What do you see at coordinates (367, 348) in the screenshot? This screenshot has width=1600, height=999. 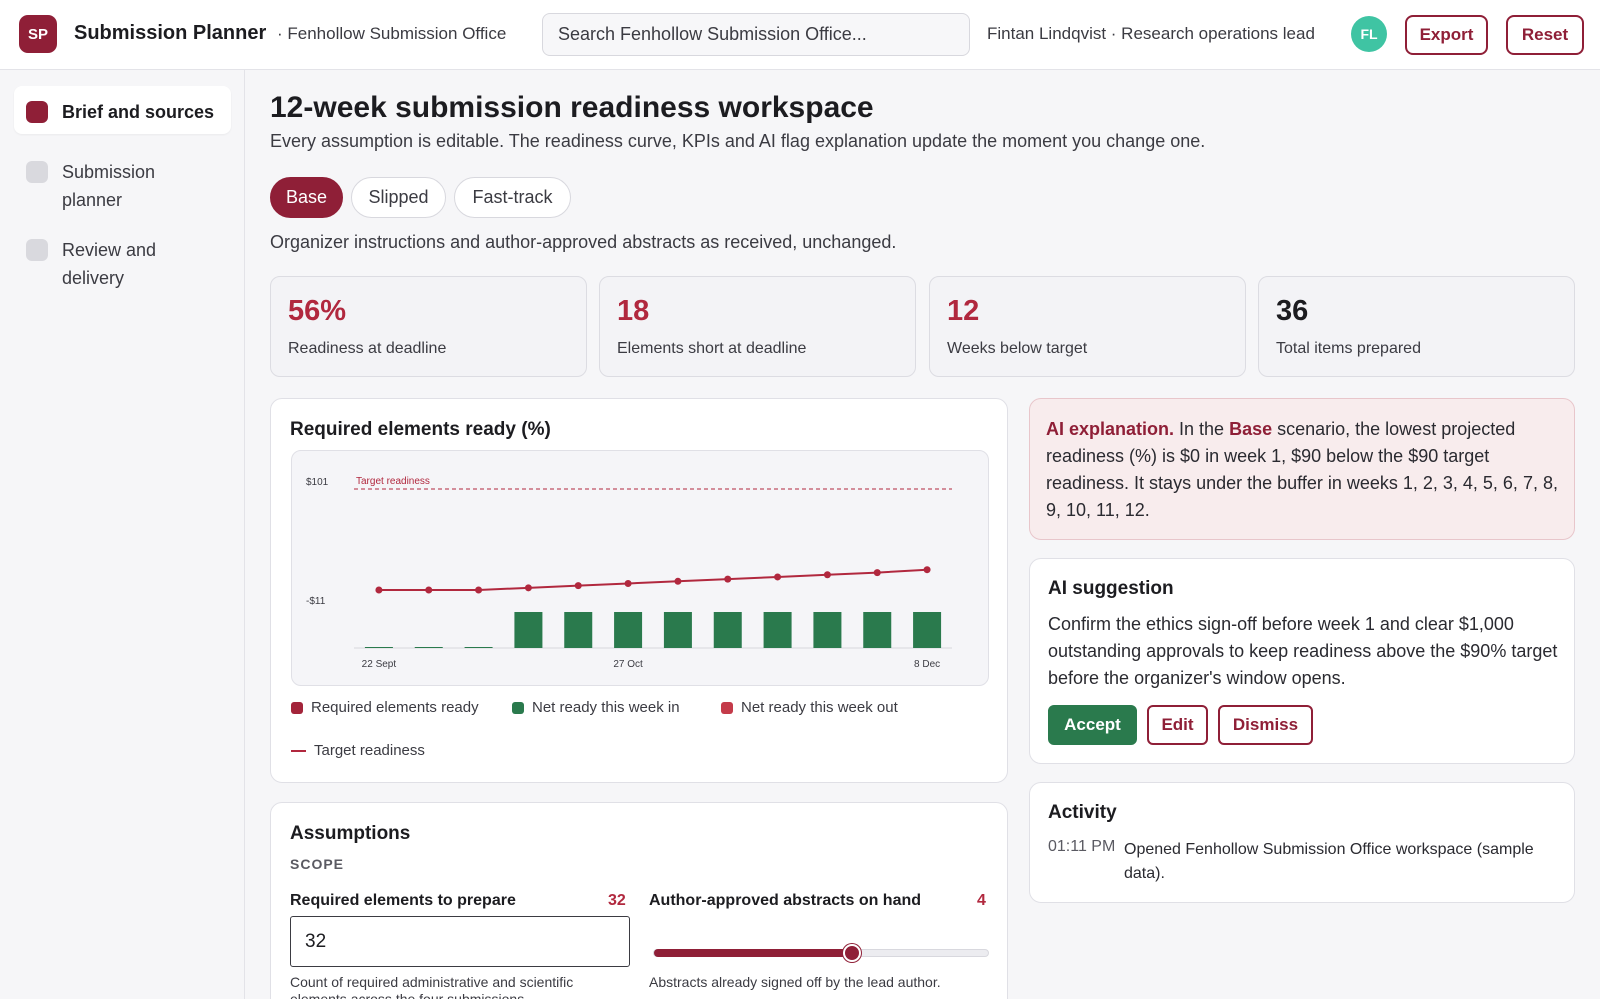 I see `kpi-label: Readiness at deadline` at bounding box center [367, 348].